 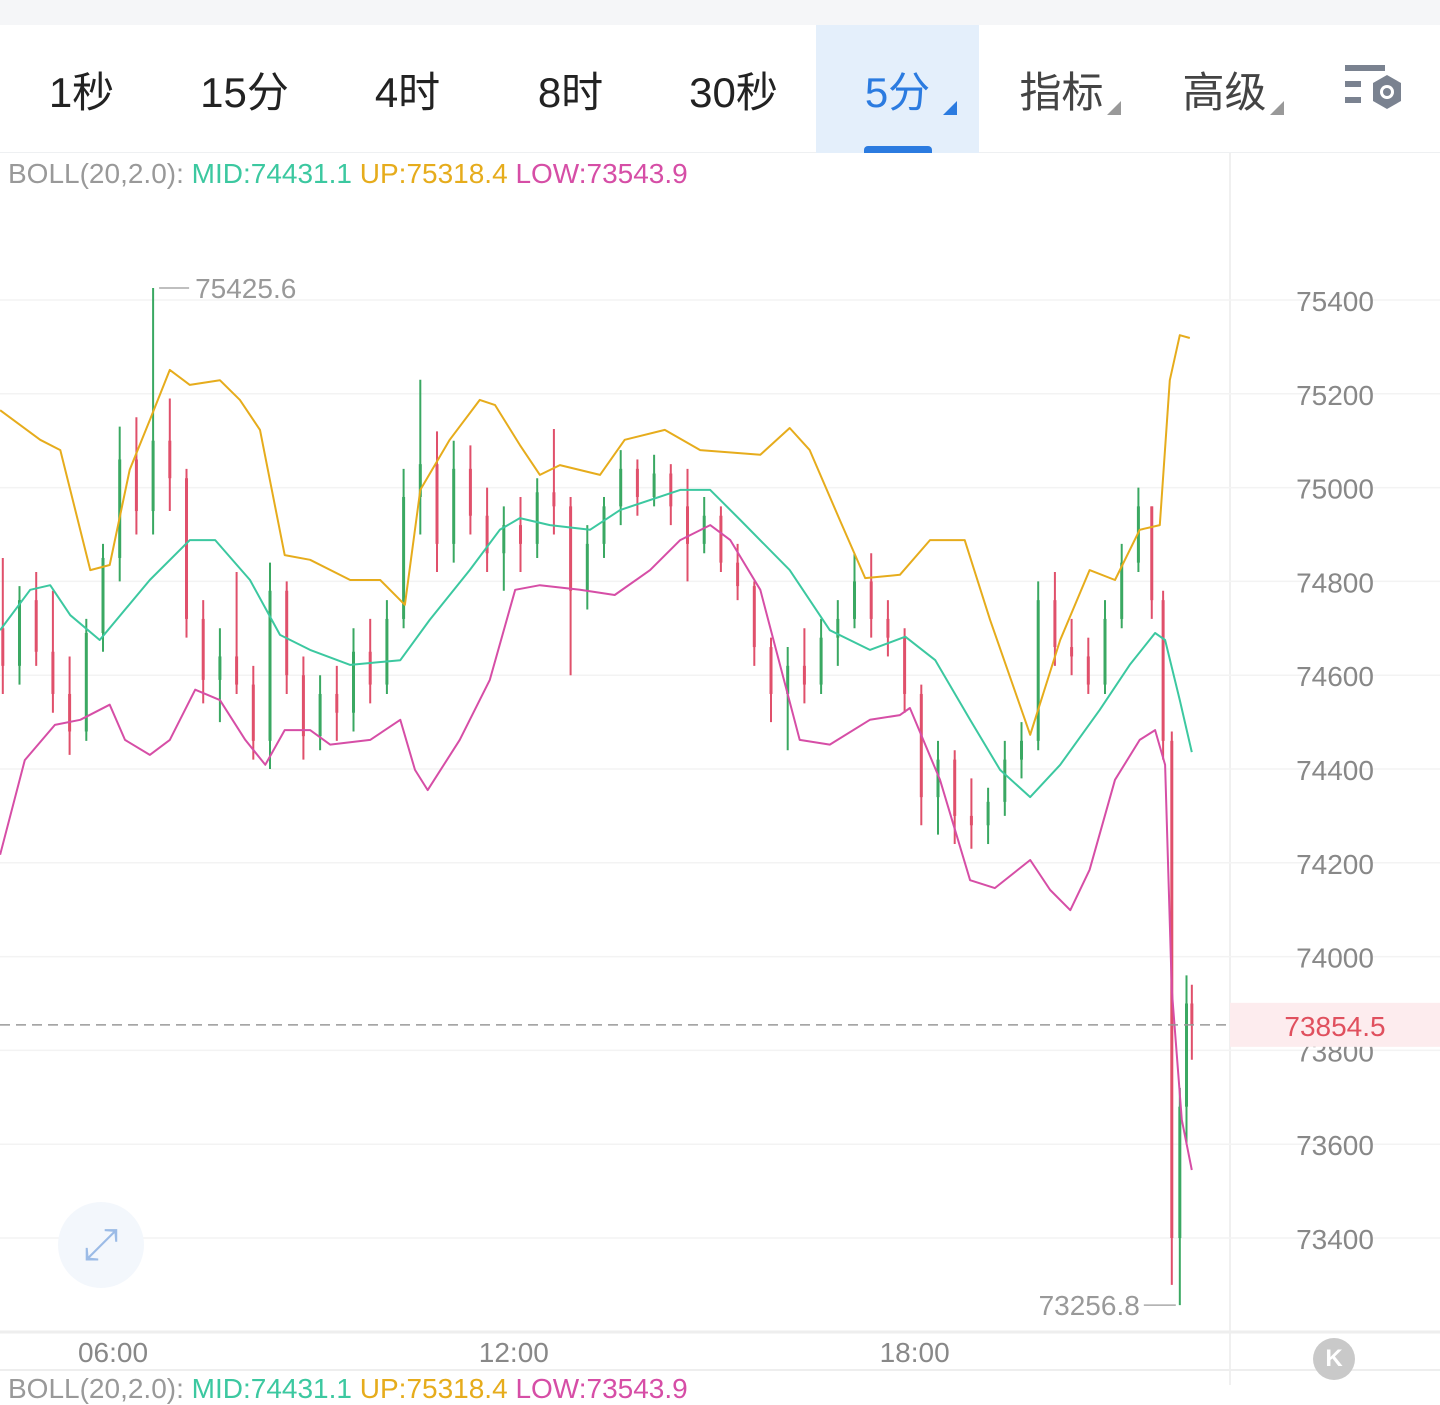 What do you see at coordinates (81, 92) in the screenshot?
I see `tab-1s: 1秒` at bounding box center [81, 92].